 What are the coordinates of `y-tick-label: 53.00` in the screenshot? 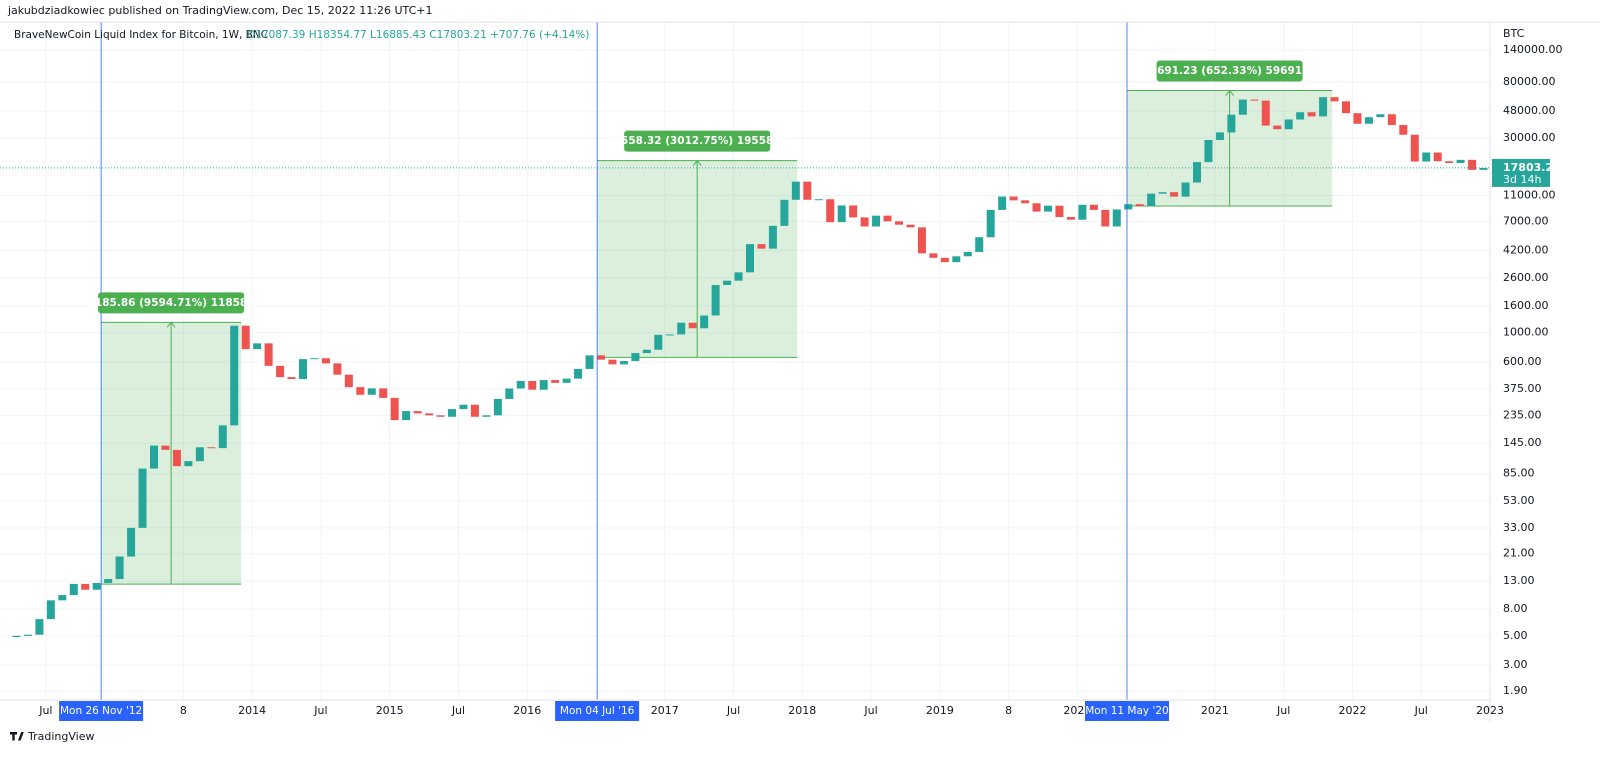 It's located at (1519, 500).